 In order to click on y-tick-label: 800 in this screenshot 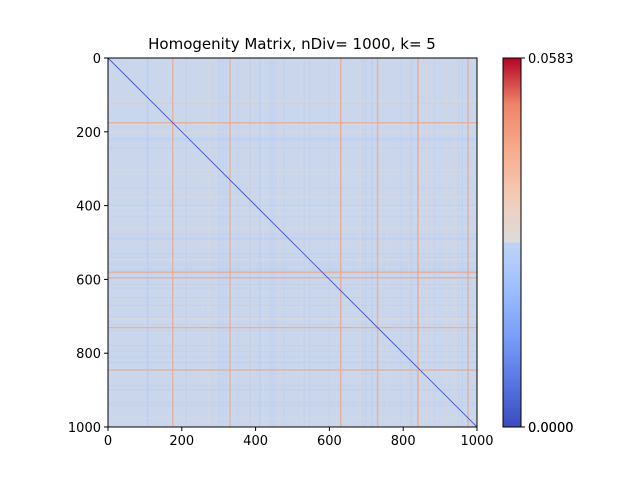, I will do `click(88, 354)`.